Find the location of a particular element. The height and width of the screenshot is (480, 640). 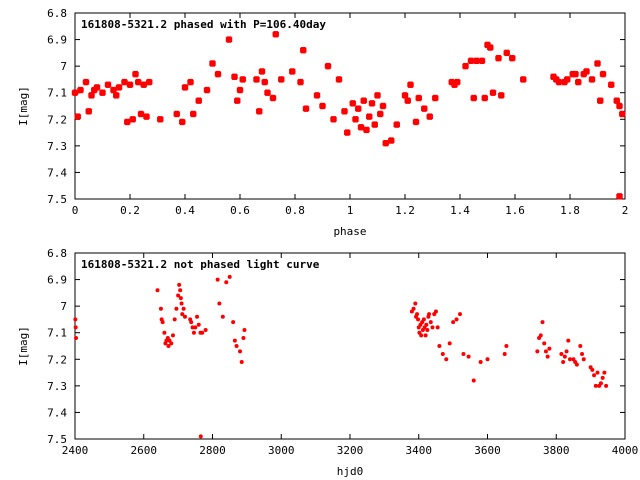

y-axis-label: I[mag] is located at coordinates (23, 106).